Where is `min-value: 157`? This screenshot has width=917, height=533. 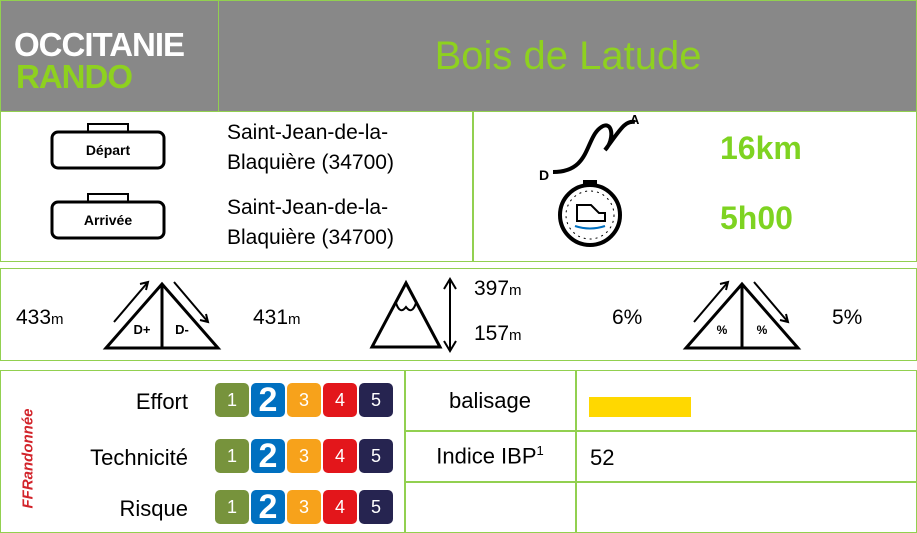
min-value: 157 is located at coordinates (492, 333).